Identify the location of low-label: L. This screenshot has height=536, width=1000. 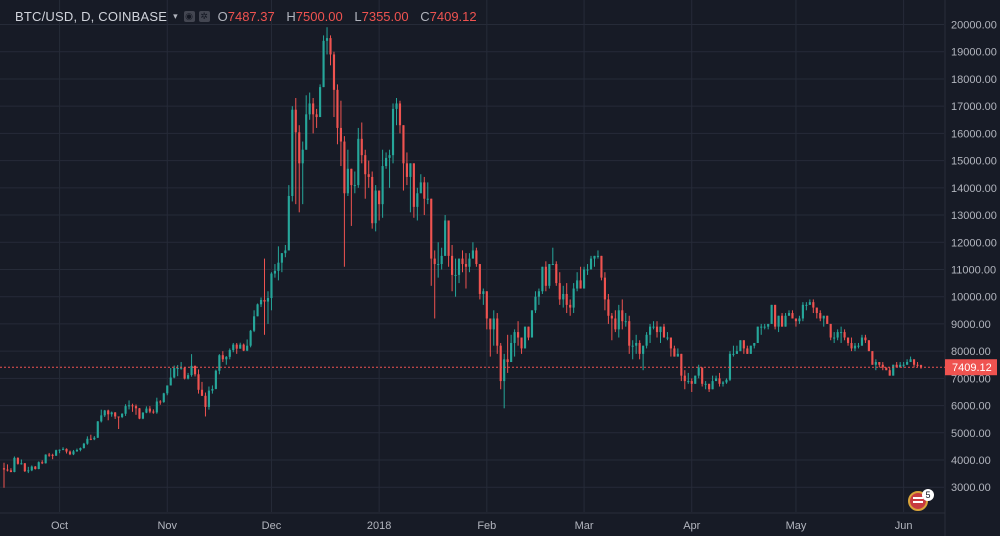
(358, 16).